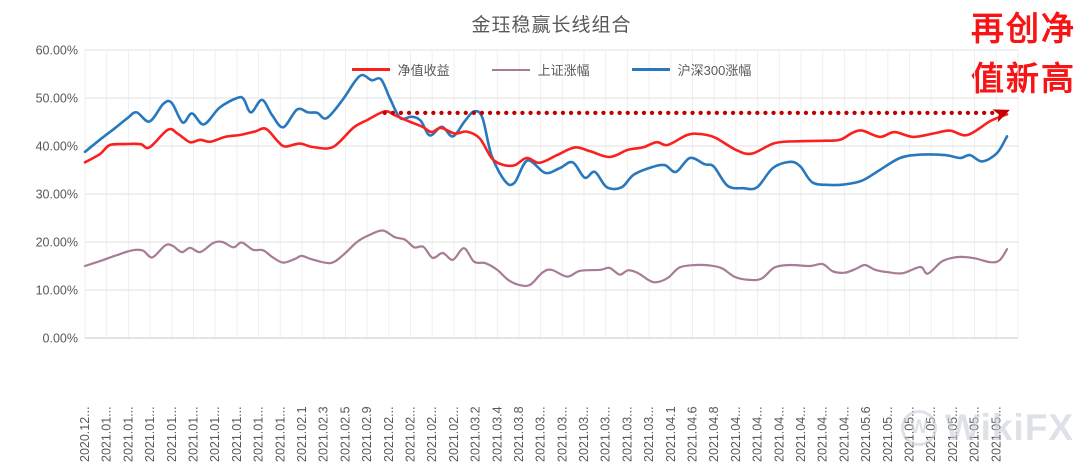 The width and height of the screenshot is (1080, 469). What do you see at coordinates (714, 434) in the screenshot?
I see `x-axis-label: 2021.04.8` at bounding box center [714, 434].